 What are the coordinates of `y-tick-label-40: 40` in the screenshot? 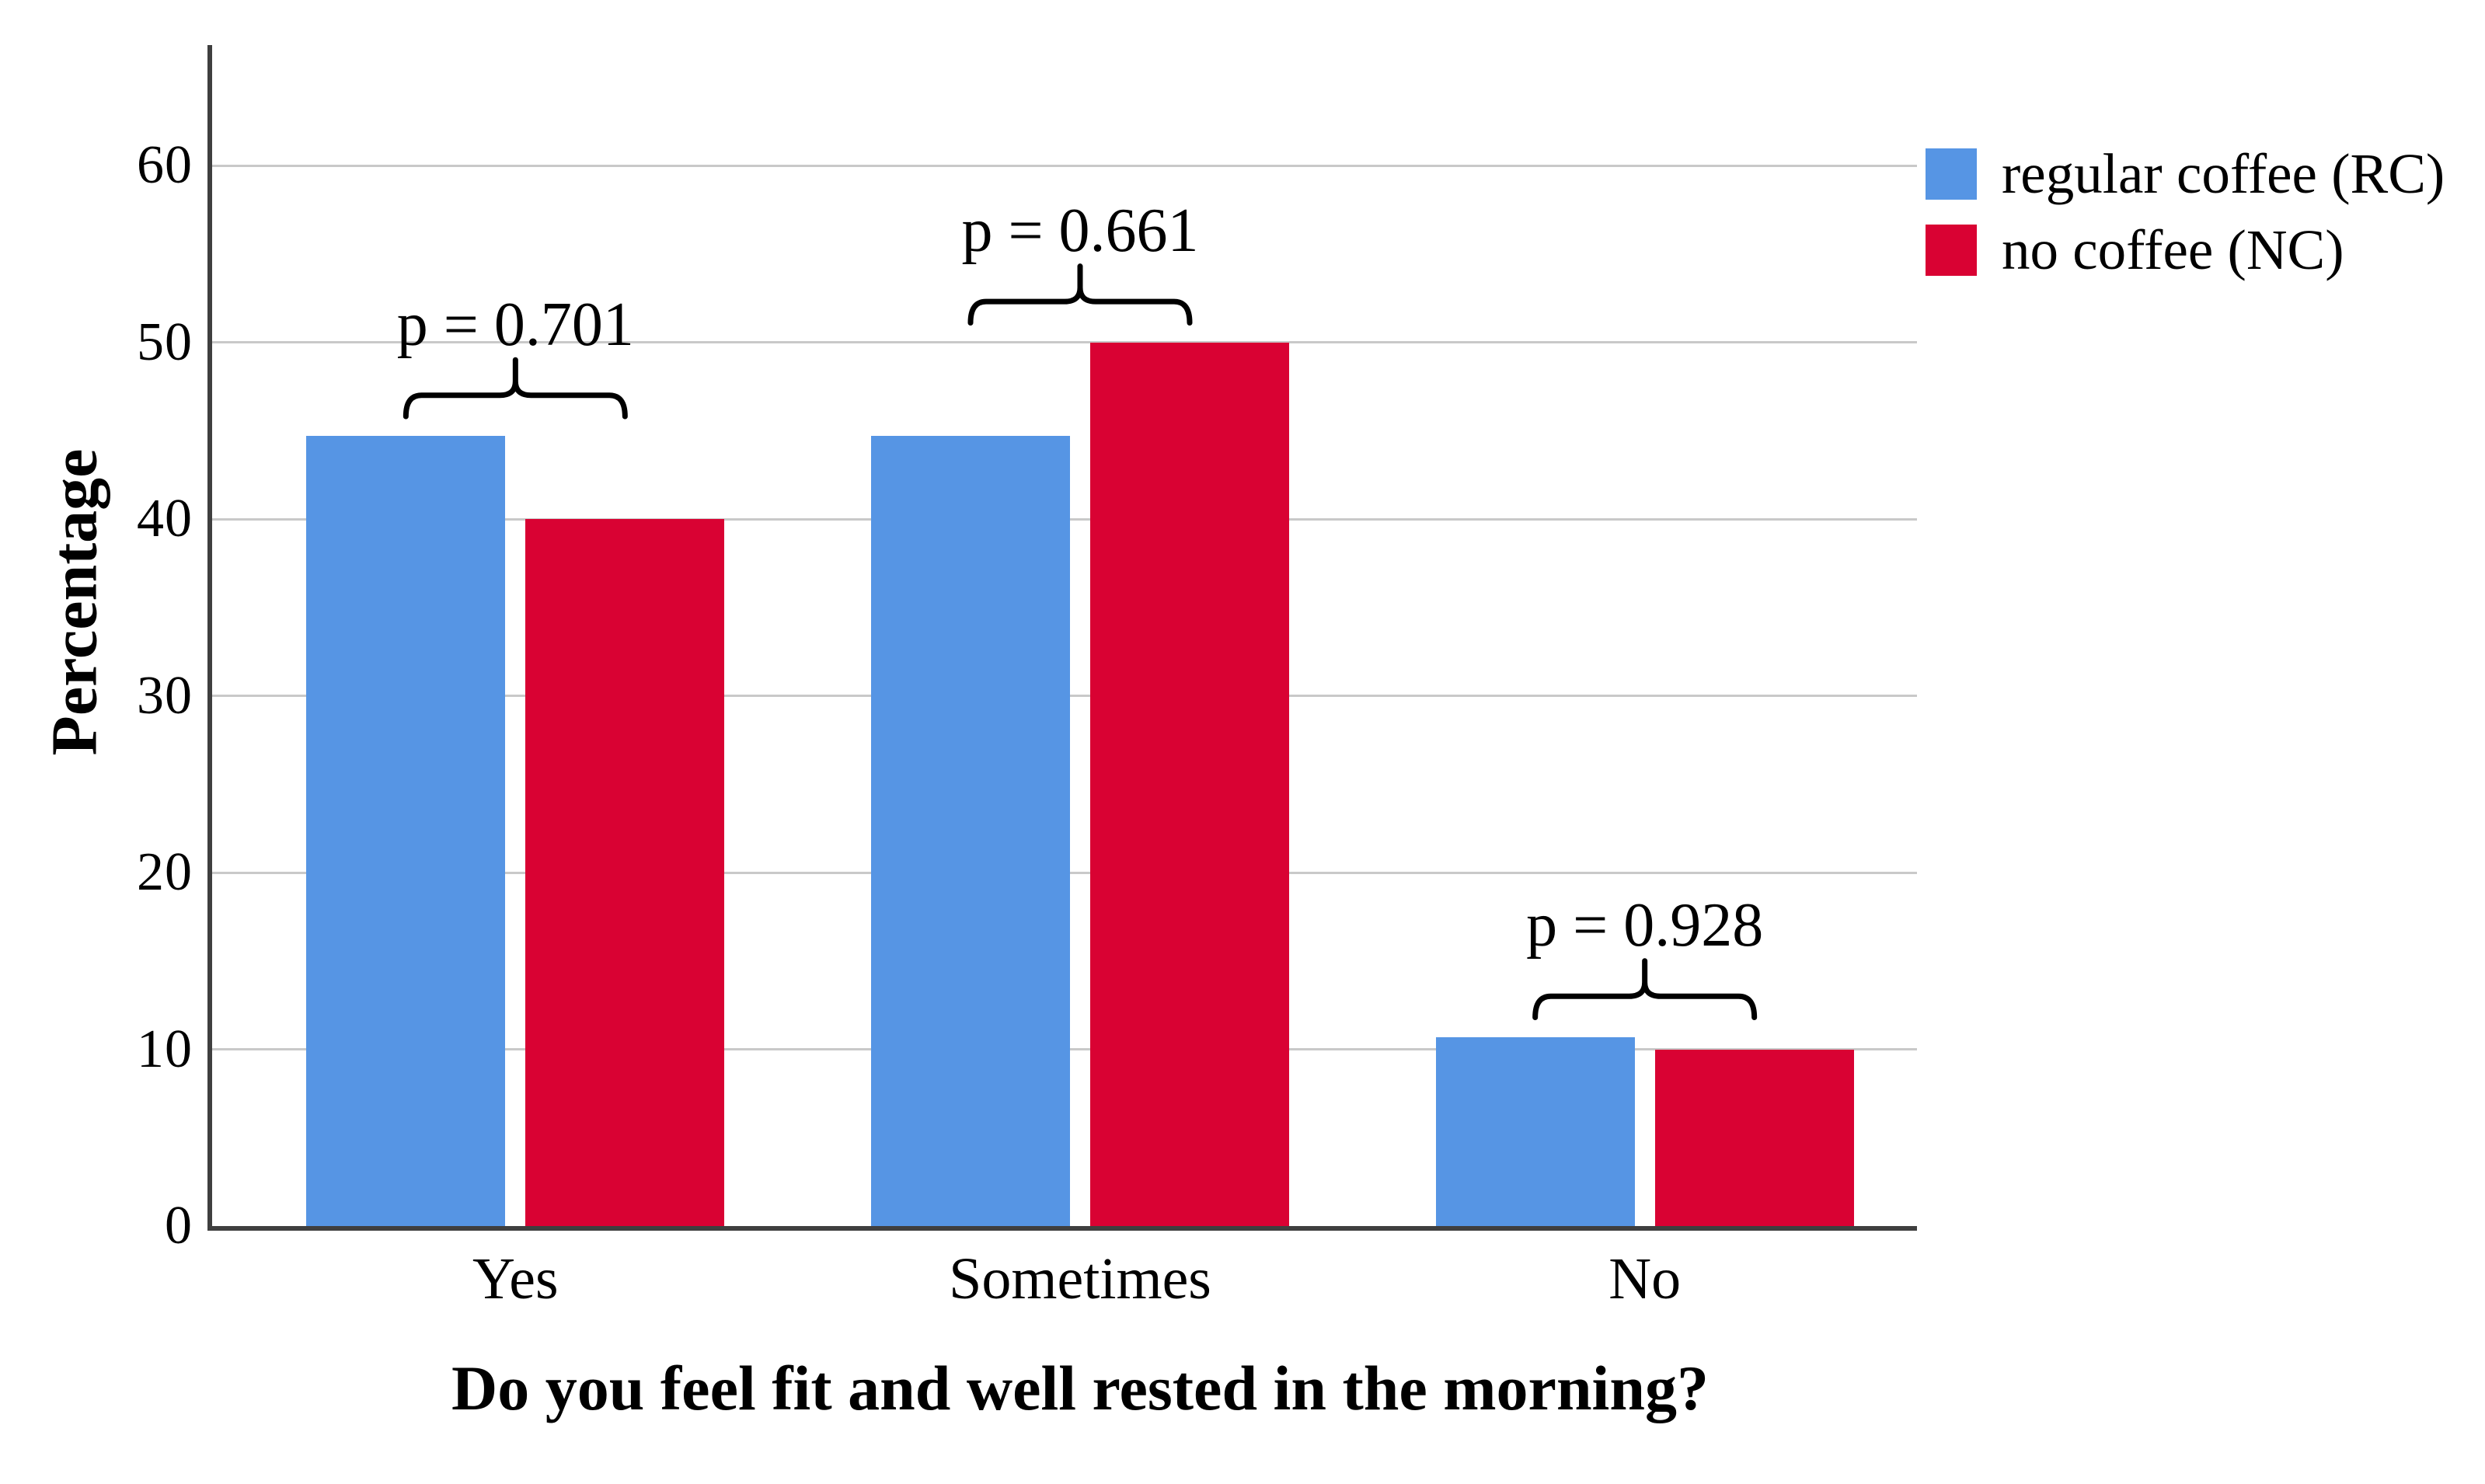 It's located at (165, 519).